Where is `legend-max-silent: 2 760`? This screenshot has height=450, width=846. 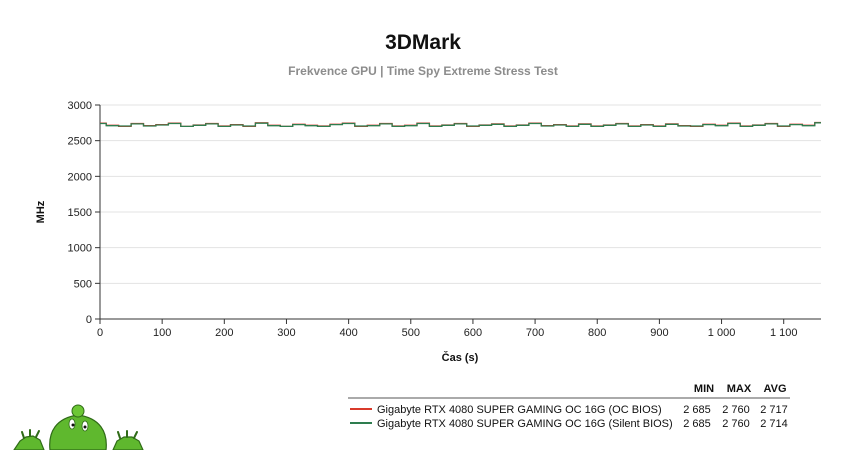 legend-max-silent: 2 760 is located at coordinates (736, 424).